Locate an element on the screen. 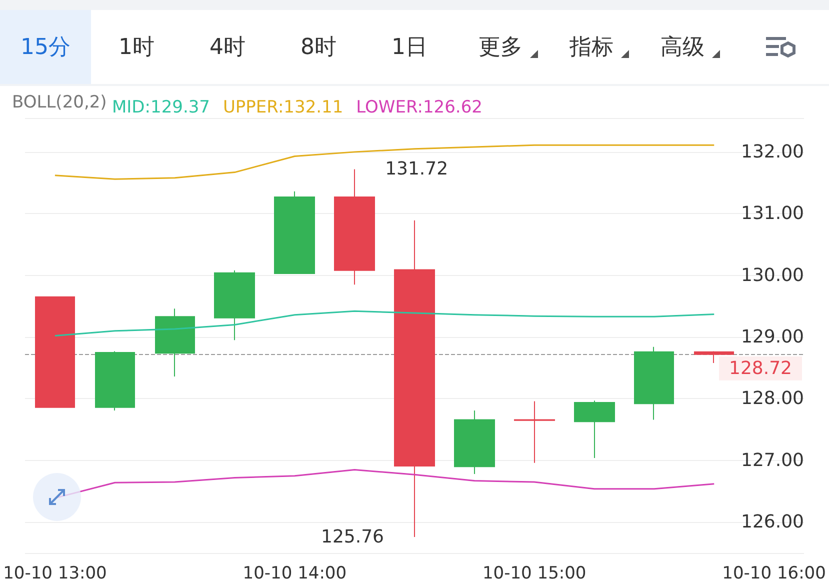  x-tick-label: 10-10 16:00 is located at coordinates (774, 574).